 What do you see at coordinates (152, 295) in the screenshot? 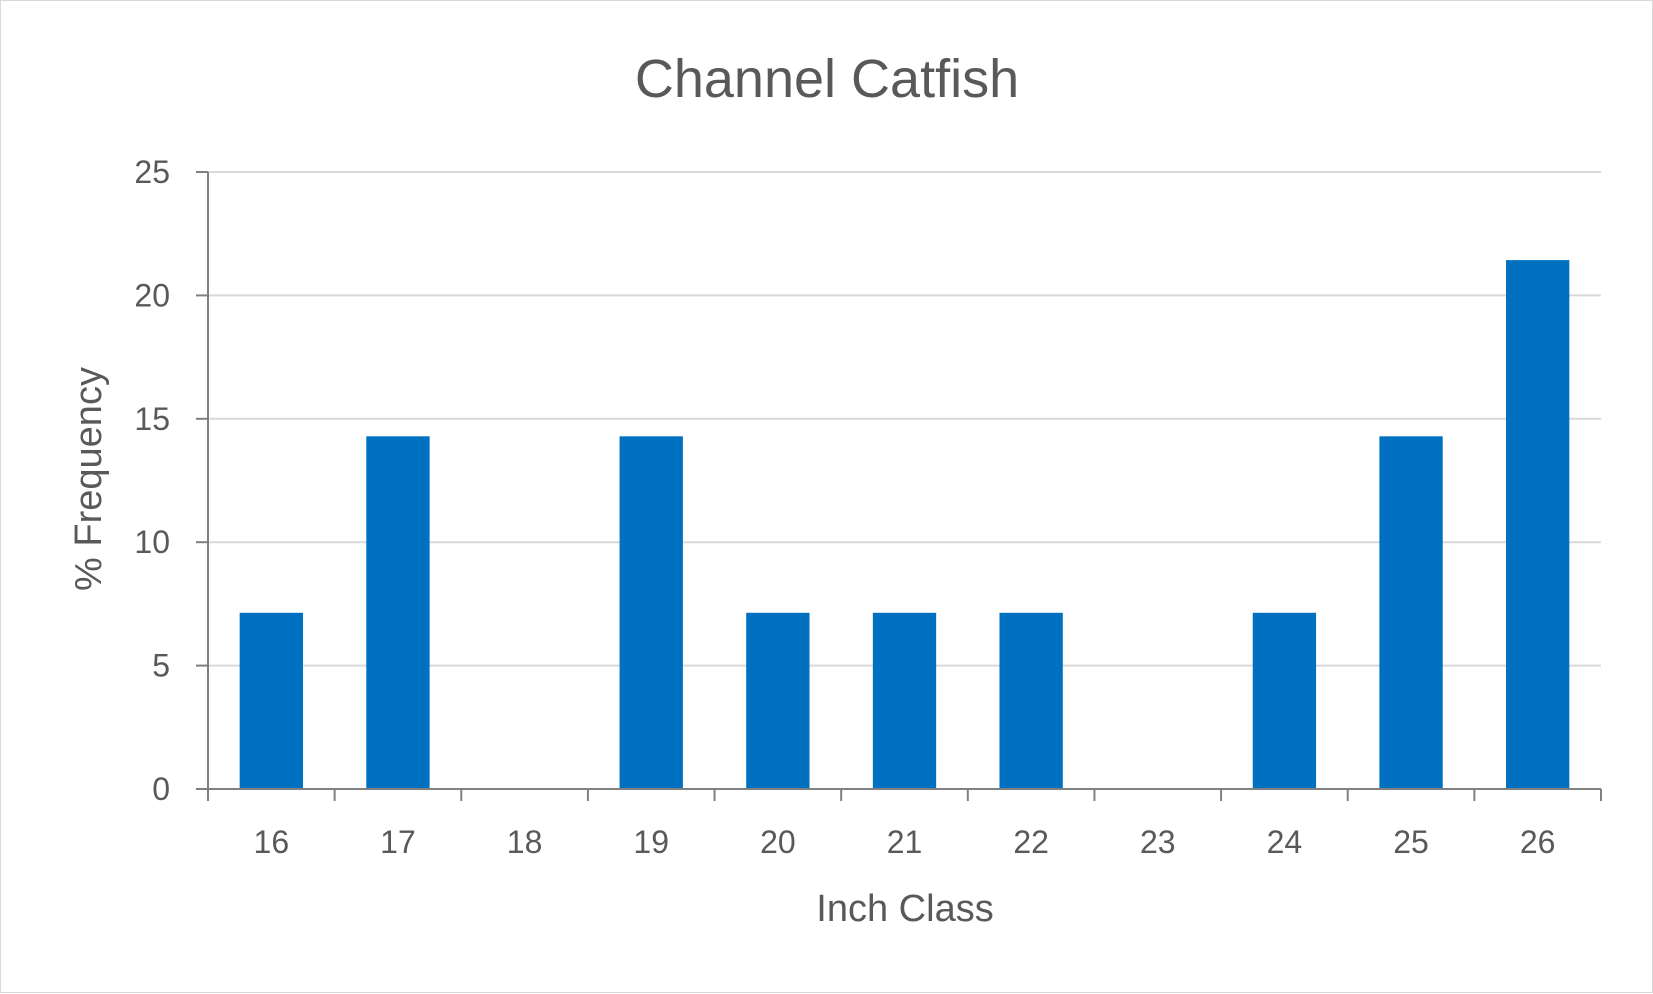
I see `y-tick-label: 20` at bounding box center [152, 295].